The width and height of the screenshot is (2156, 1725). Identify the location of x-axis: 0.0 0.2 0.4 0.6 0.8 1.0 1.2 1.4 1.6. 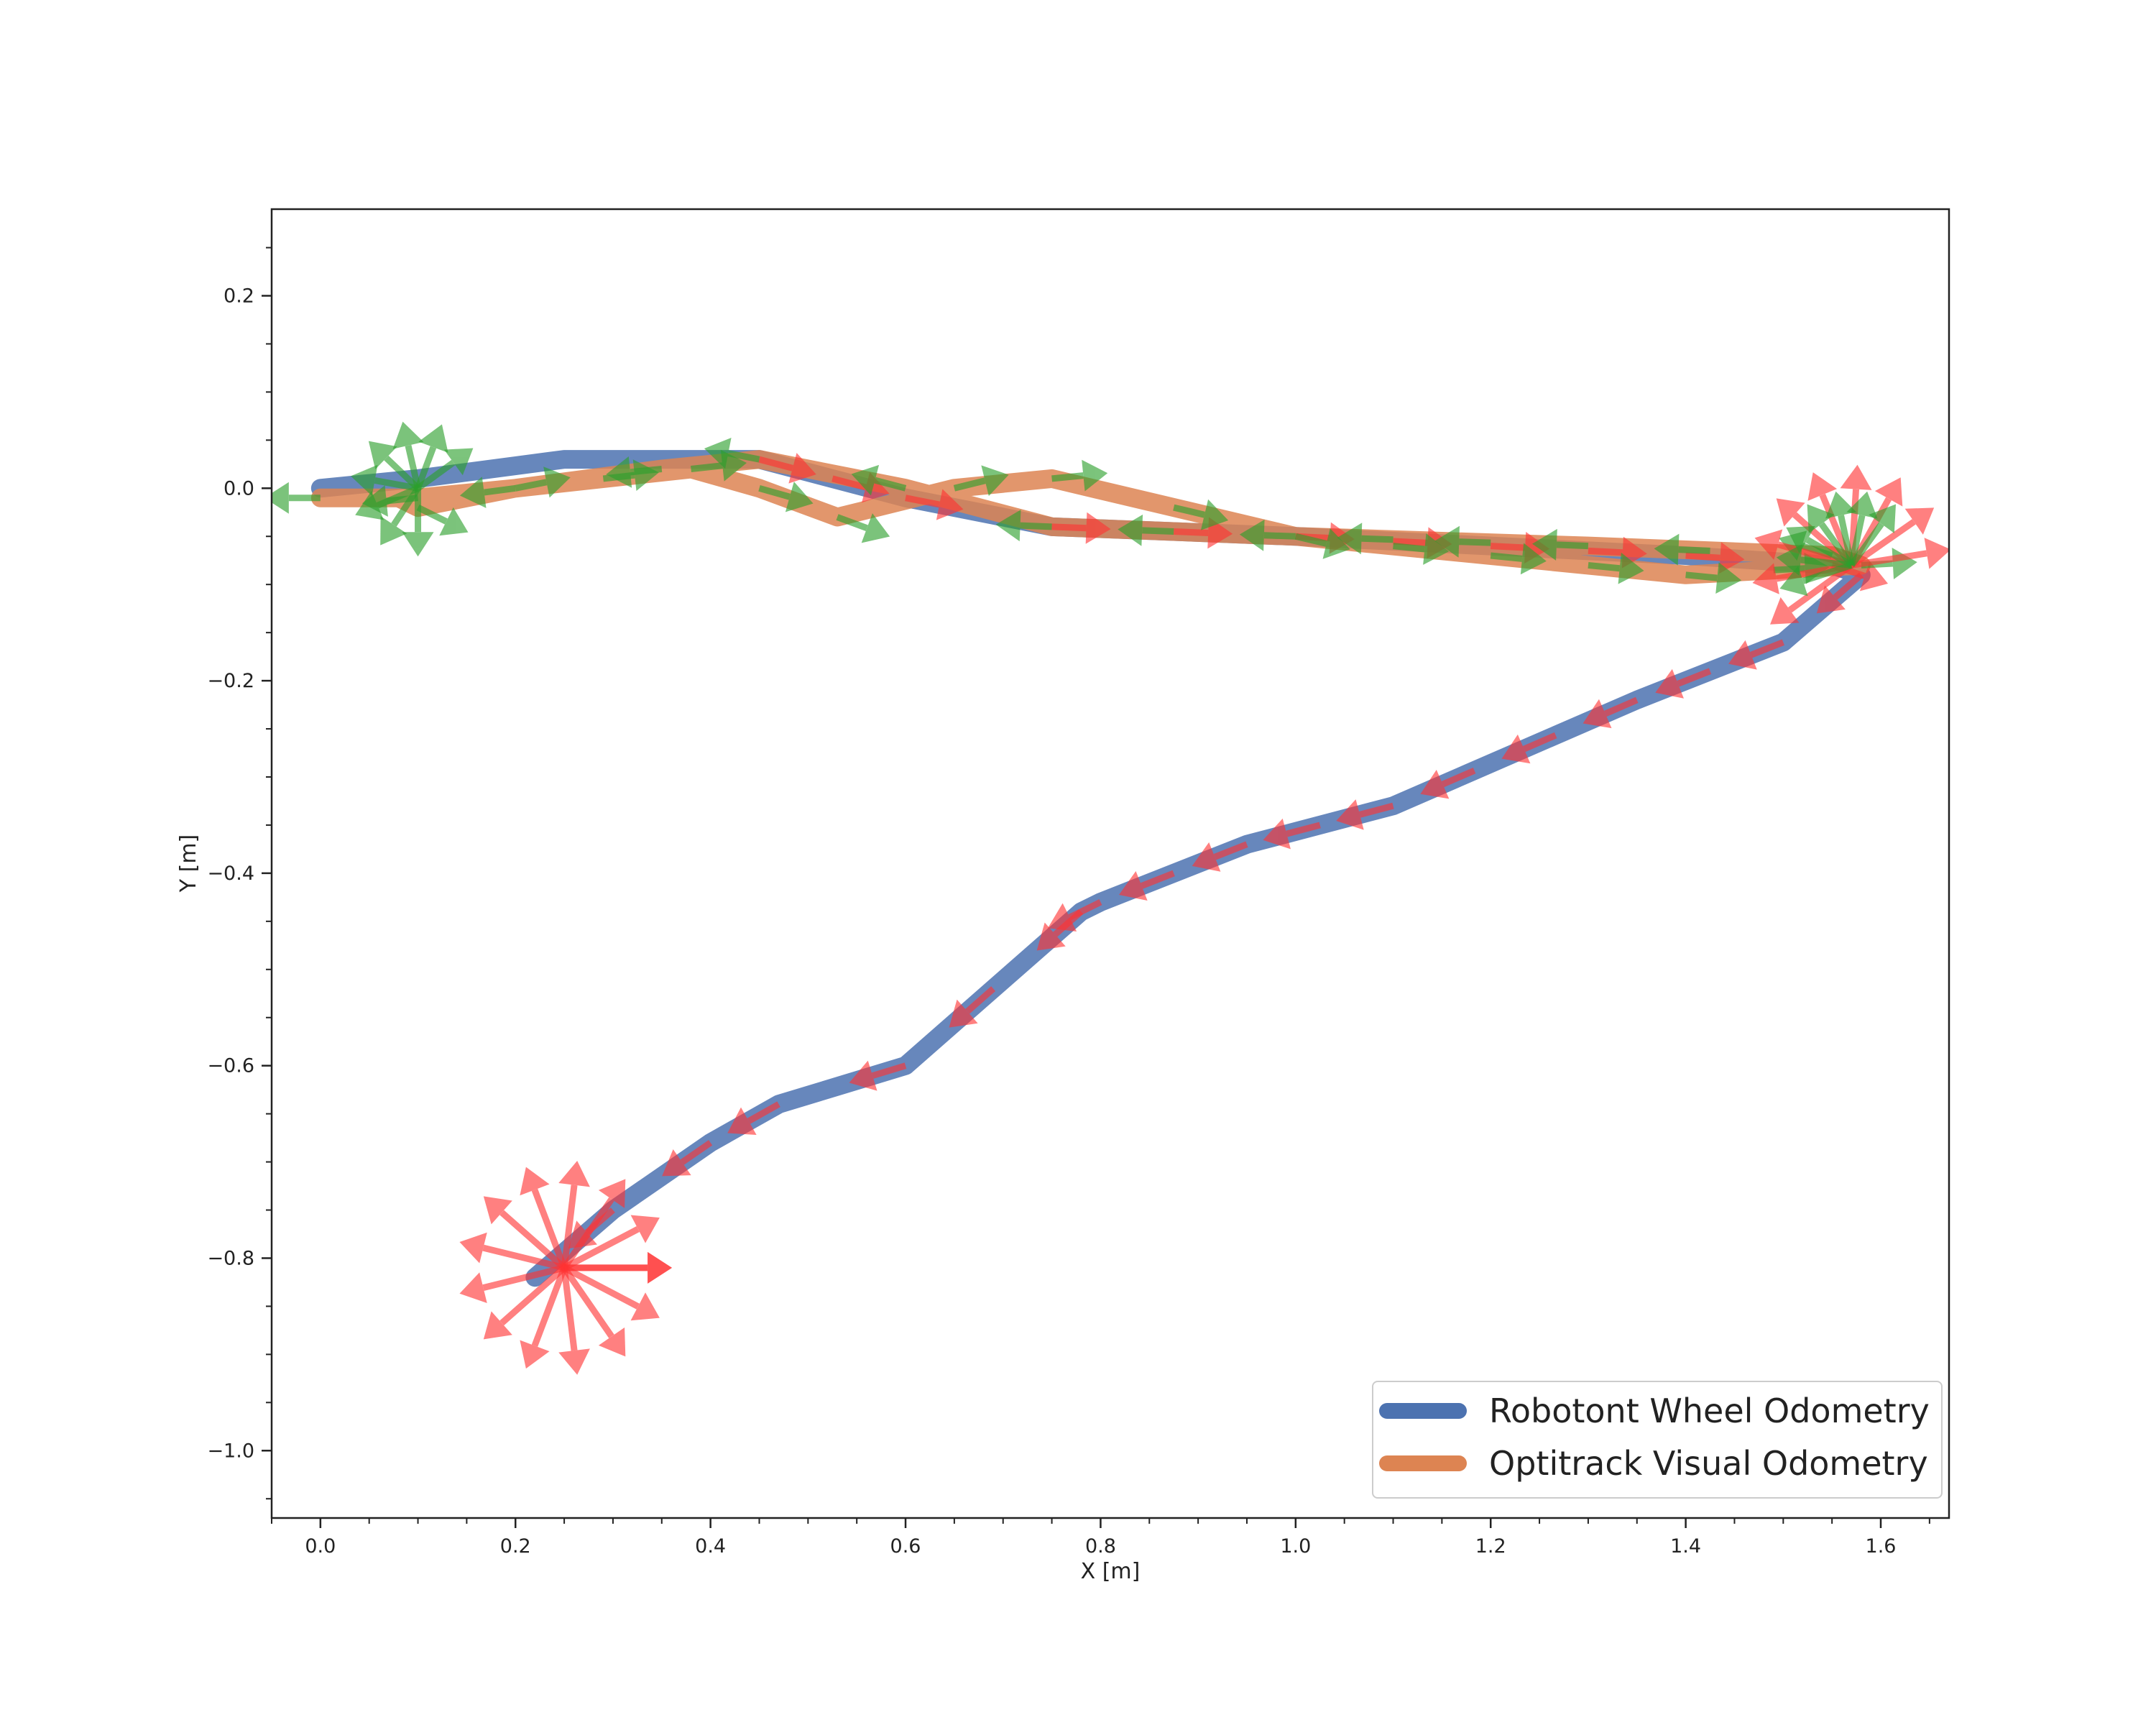
(1100, 1538).